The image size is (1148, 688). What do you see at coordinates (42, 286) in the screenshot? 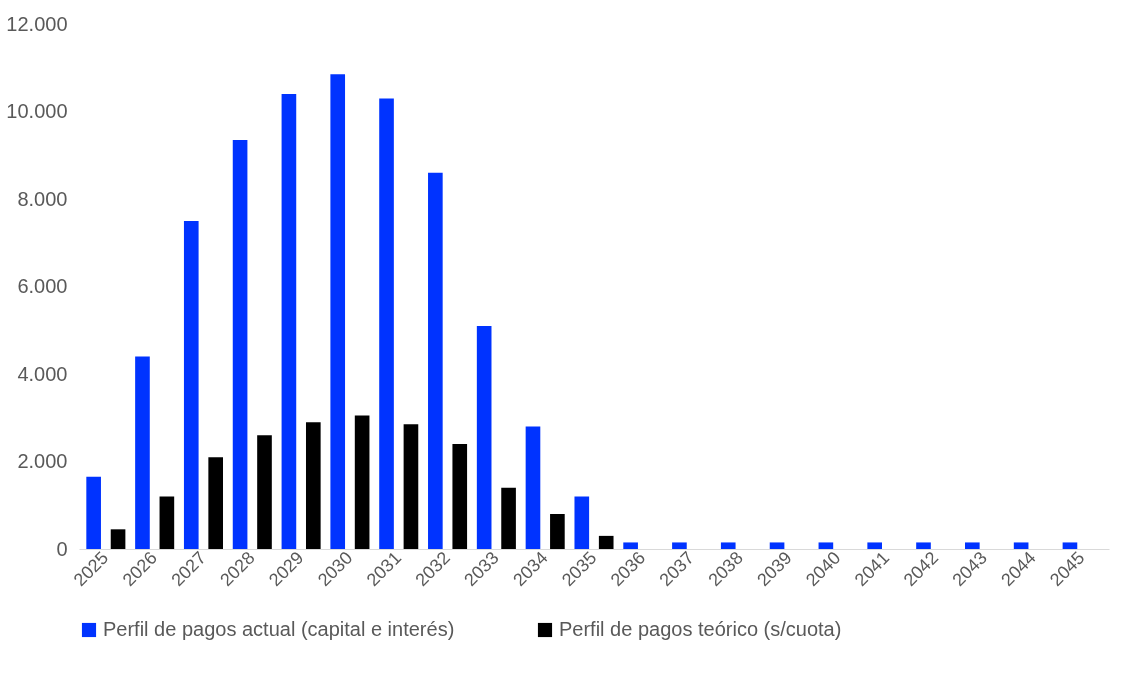
I see `y-tick-label: 6.000` at bounding box center [42, 286].